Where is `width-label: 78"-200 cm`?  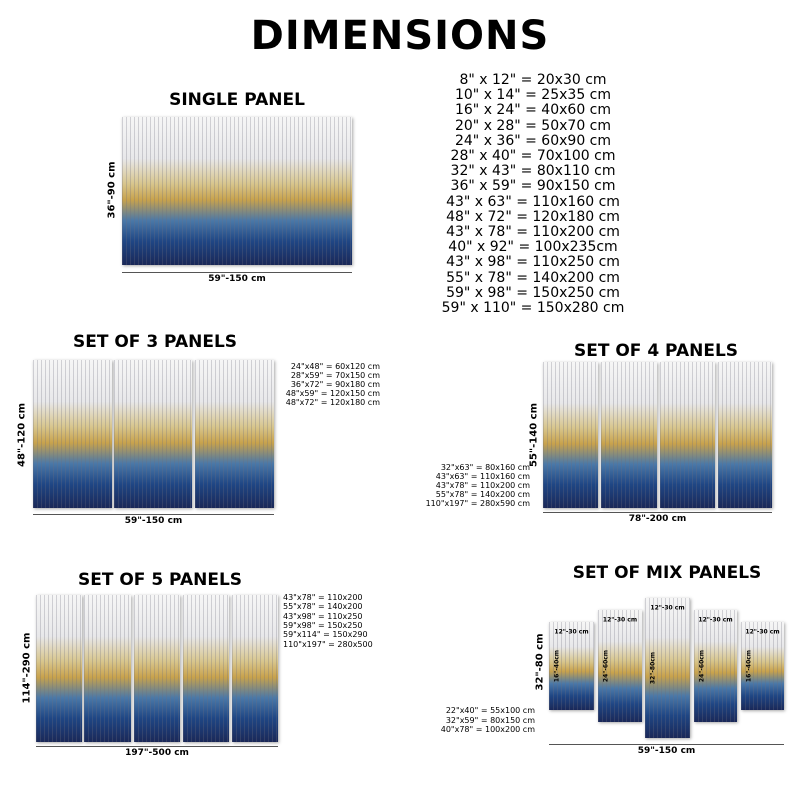 width-label: 78"-200 cm is located at coordinates (657, 519).